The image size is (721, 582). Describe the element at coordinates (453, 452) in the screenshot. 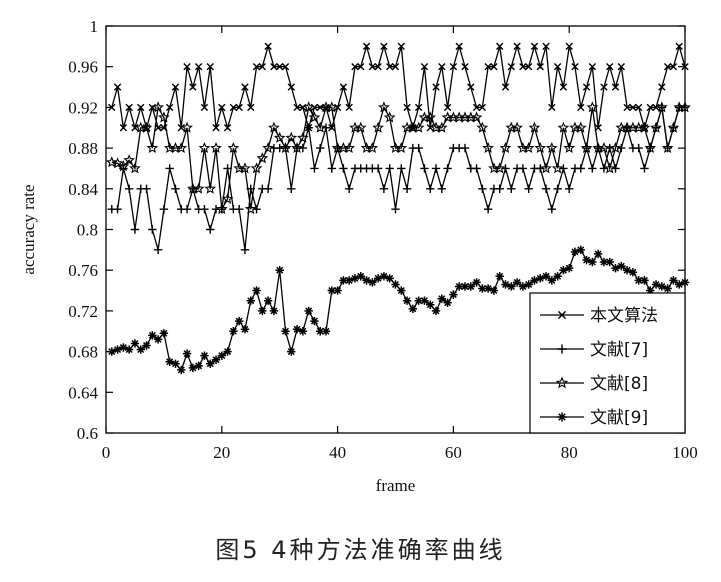

I see `x-tick-label: 60` at that location.